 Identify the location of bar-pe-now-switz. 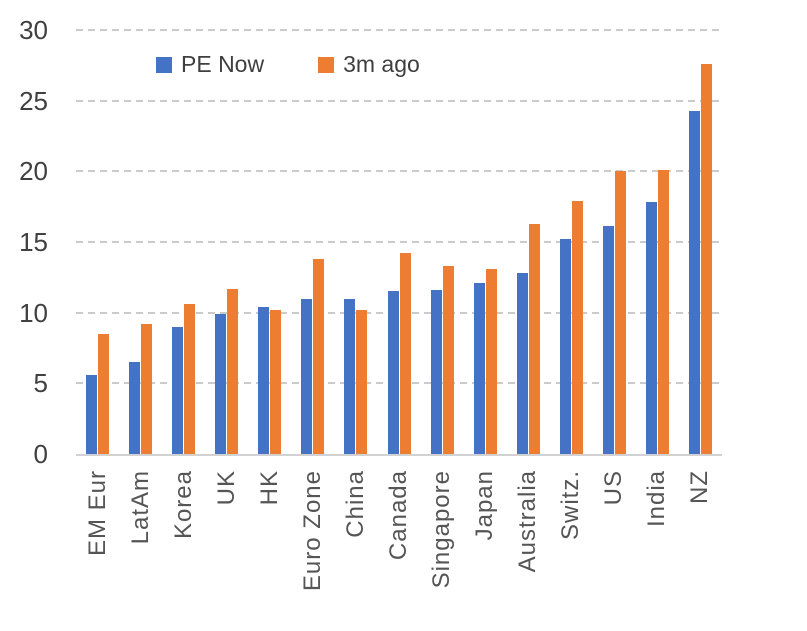
(565, 346).